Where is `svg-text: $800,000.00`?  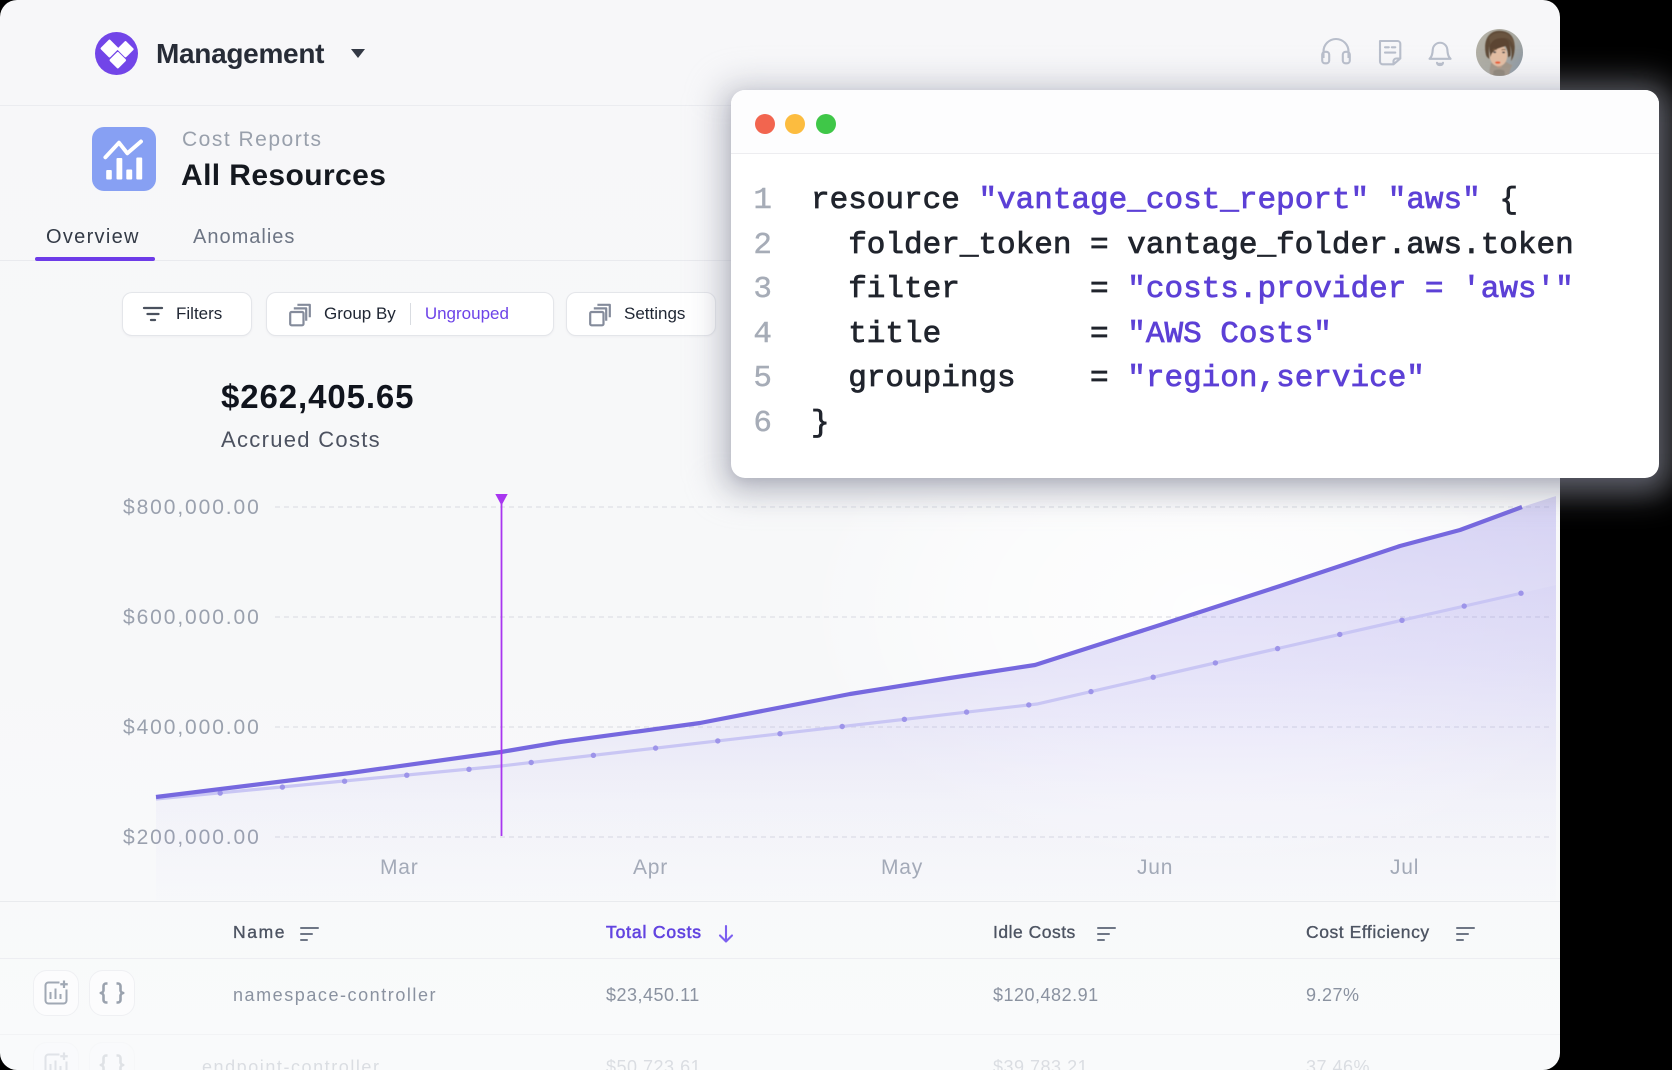
svg-text: $800,000.00 is located at coordinates (192, 507).